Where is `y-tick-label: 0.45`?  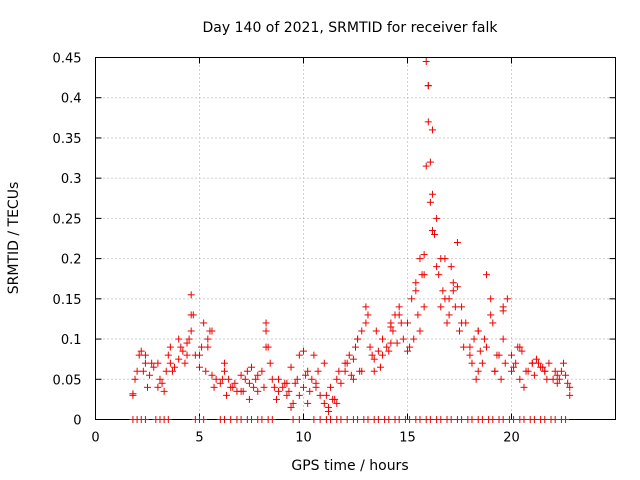 y-tick-label: 0.45 is located at coordinates (67, 59).